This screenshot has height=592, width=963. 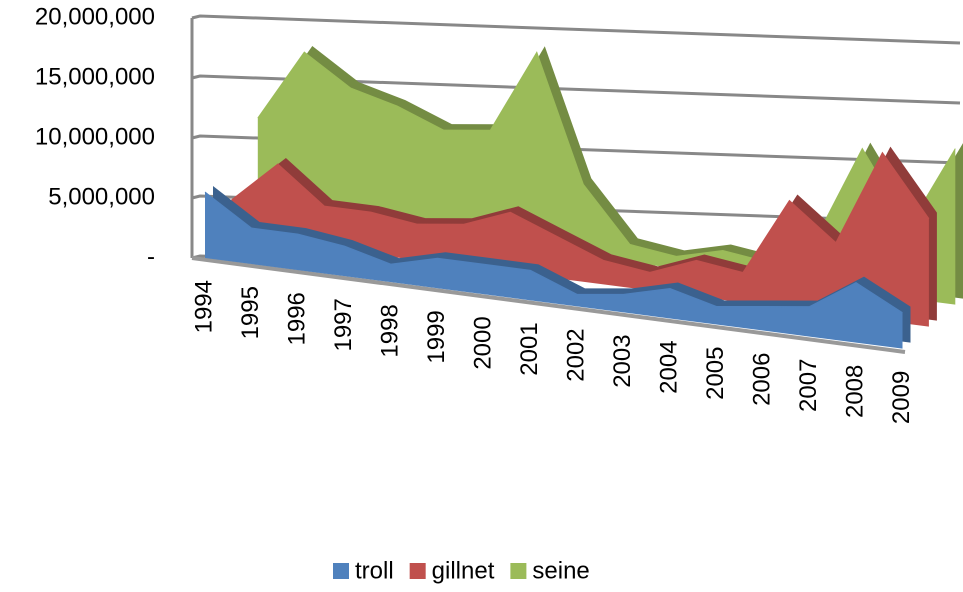 What do you see at coordinates (374, 570) in the screenshot?
I see `legend-label: troll` at bounding box center [374, 570].